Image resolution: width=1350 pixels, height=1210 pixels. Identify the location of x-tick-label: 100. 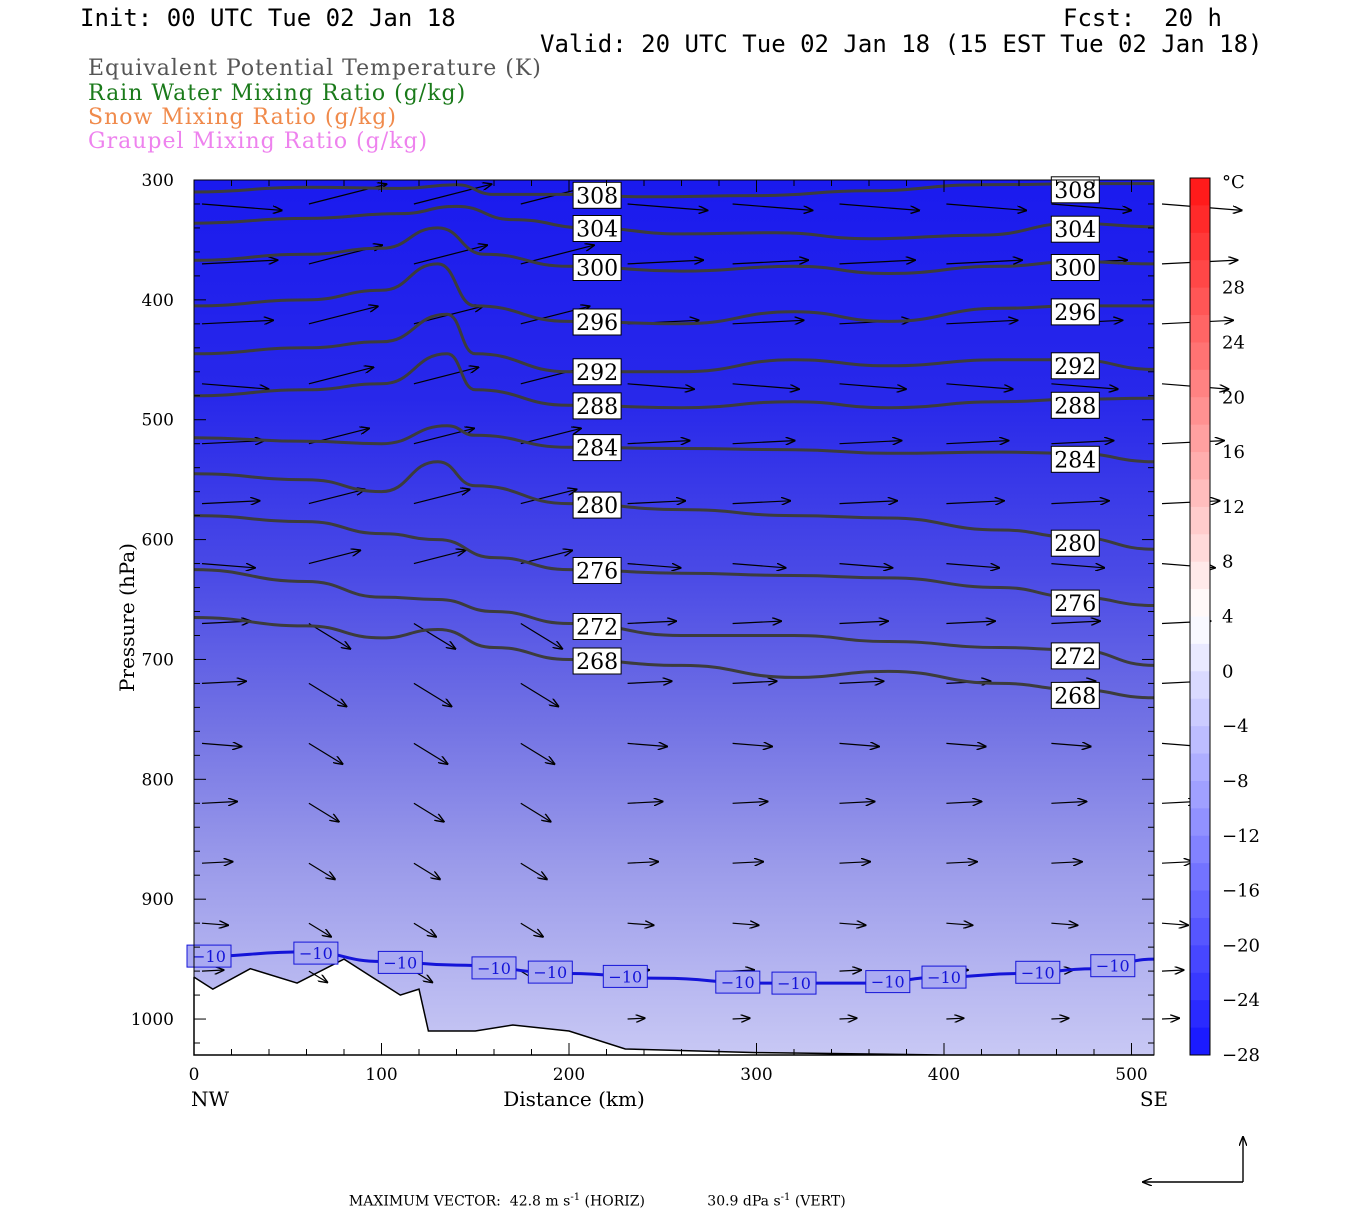
(381, 1075).